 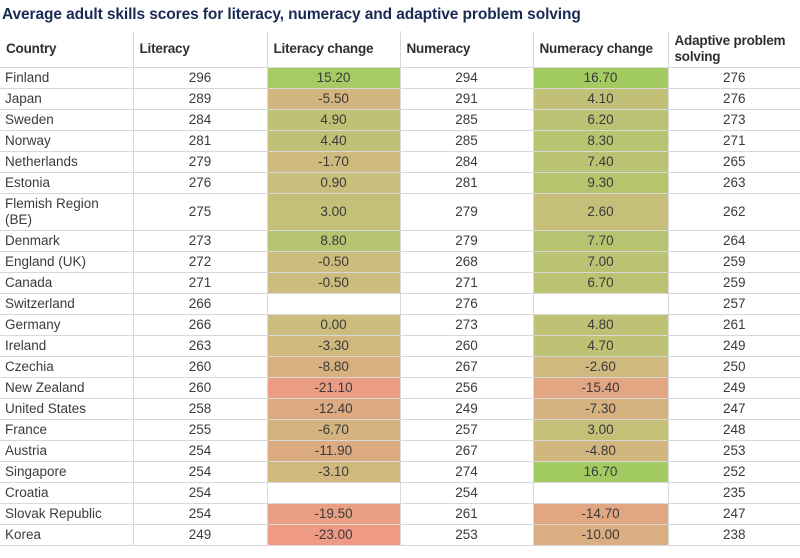 What do you see at coordinates (466, 304) in the screenshot?
I see `cell-numeracy: 276` at bounding box center [466, 304].